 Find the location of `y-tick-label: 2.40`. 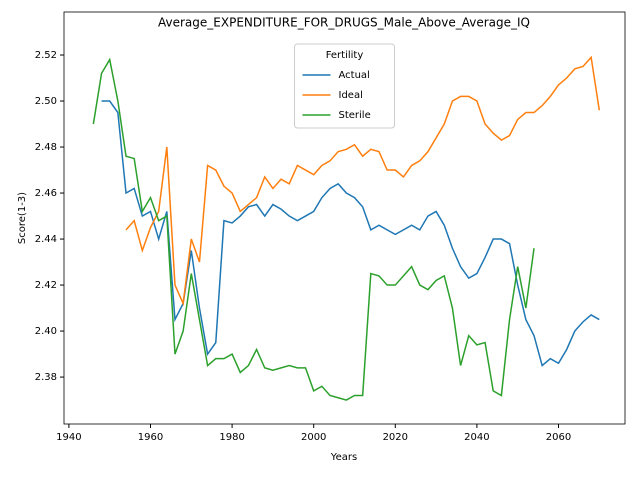

y-tick-label: 2.40 is located at coordinates (46, 331).